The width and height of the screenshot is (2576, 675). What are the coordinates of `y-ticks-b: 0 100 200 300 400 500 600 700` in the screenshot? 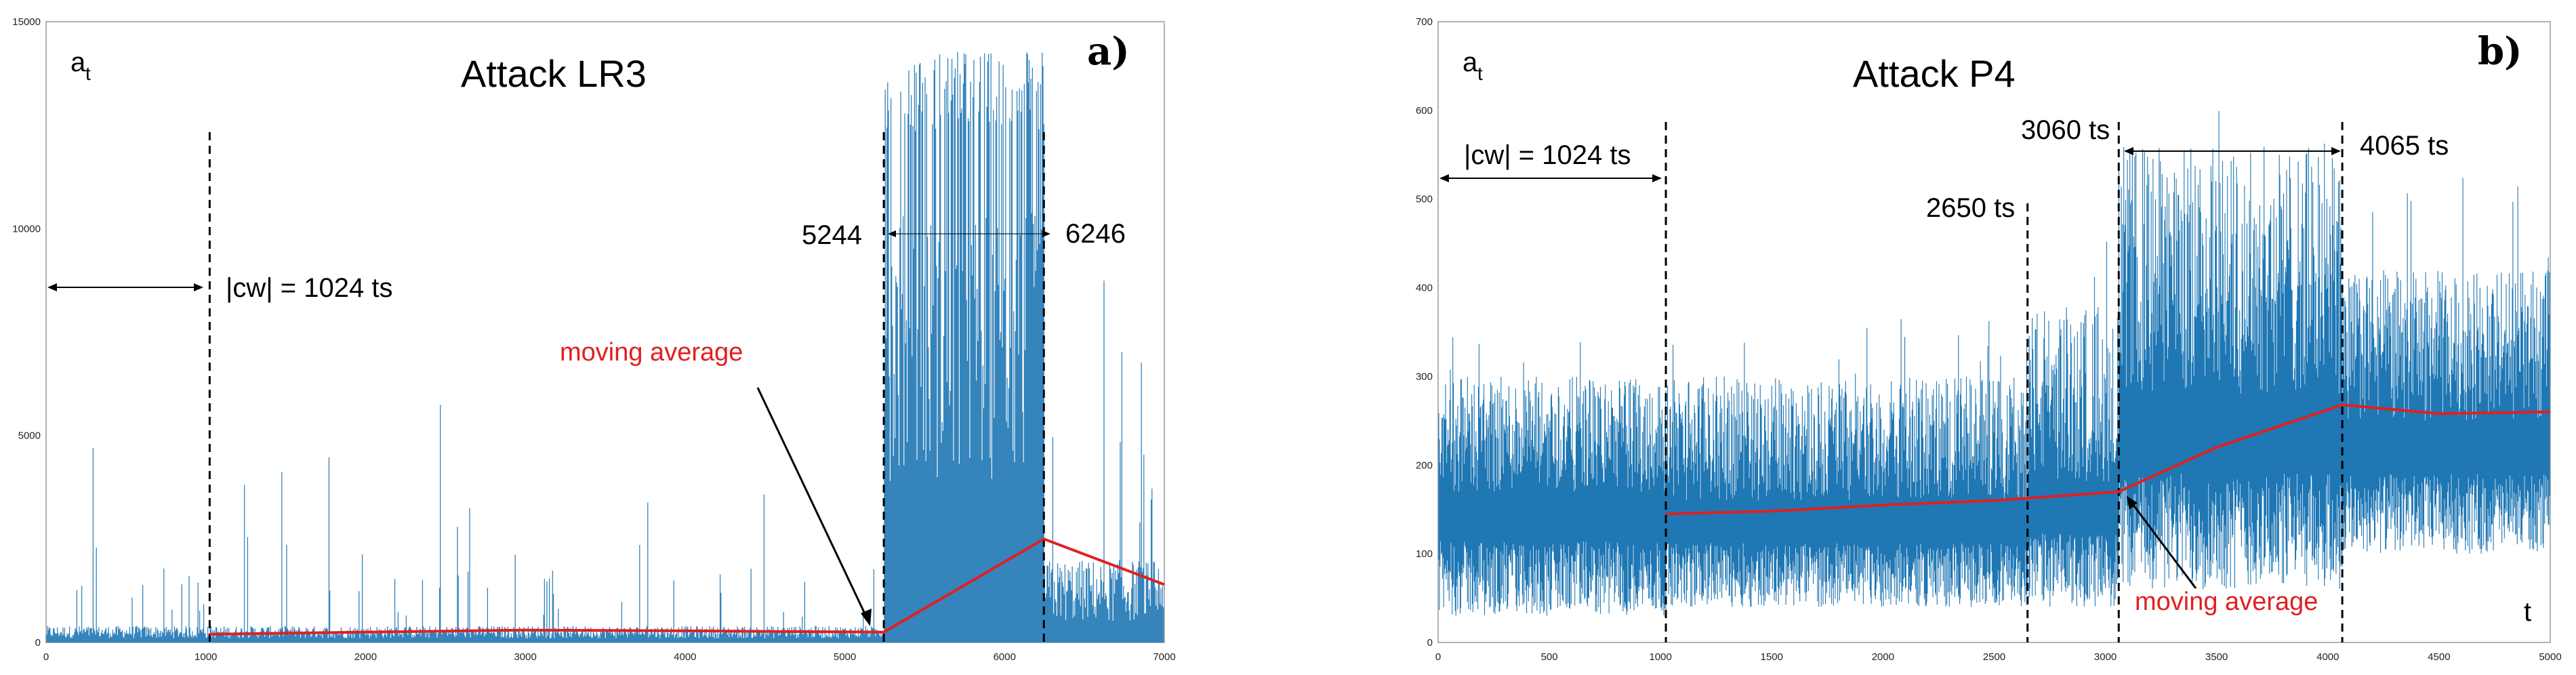 It's located at (1425, 332).